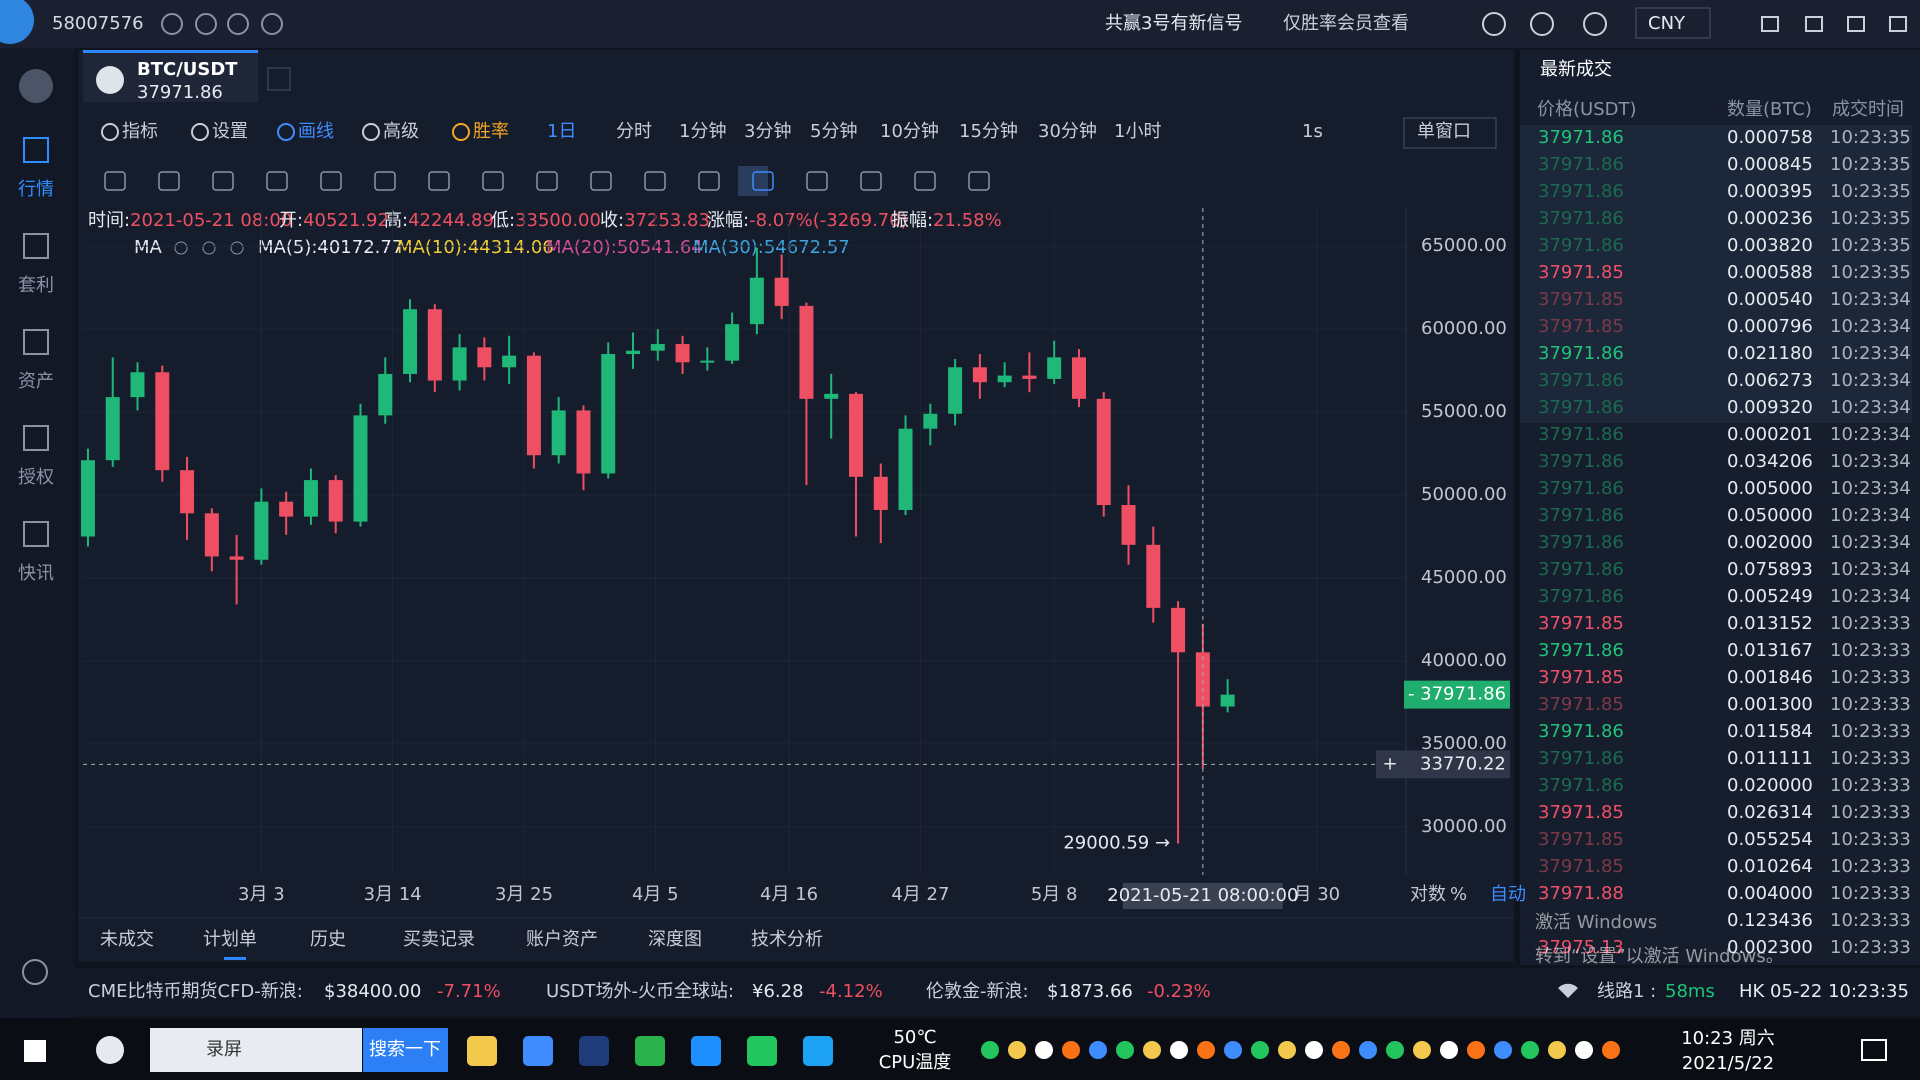 The image size is (1920, 1080). What do you see at coordinates (1173, 23) in the screenshot?
I see `signal-notice: 共赢3号有新信号` at bounding box center [1173, 23].